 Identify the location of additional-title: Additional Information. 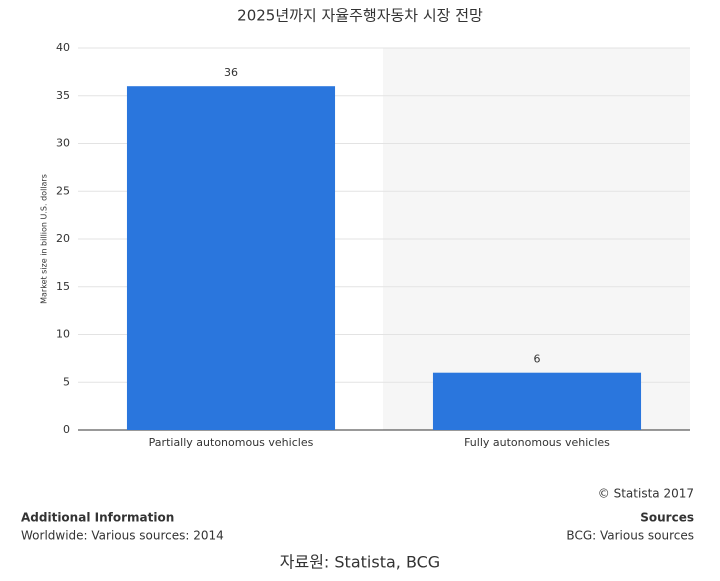
(97, 518).